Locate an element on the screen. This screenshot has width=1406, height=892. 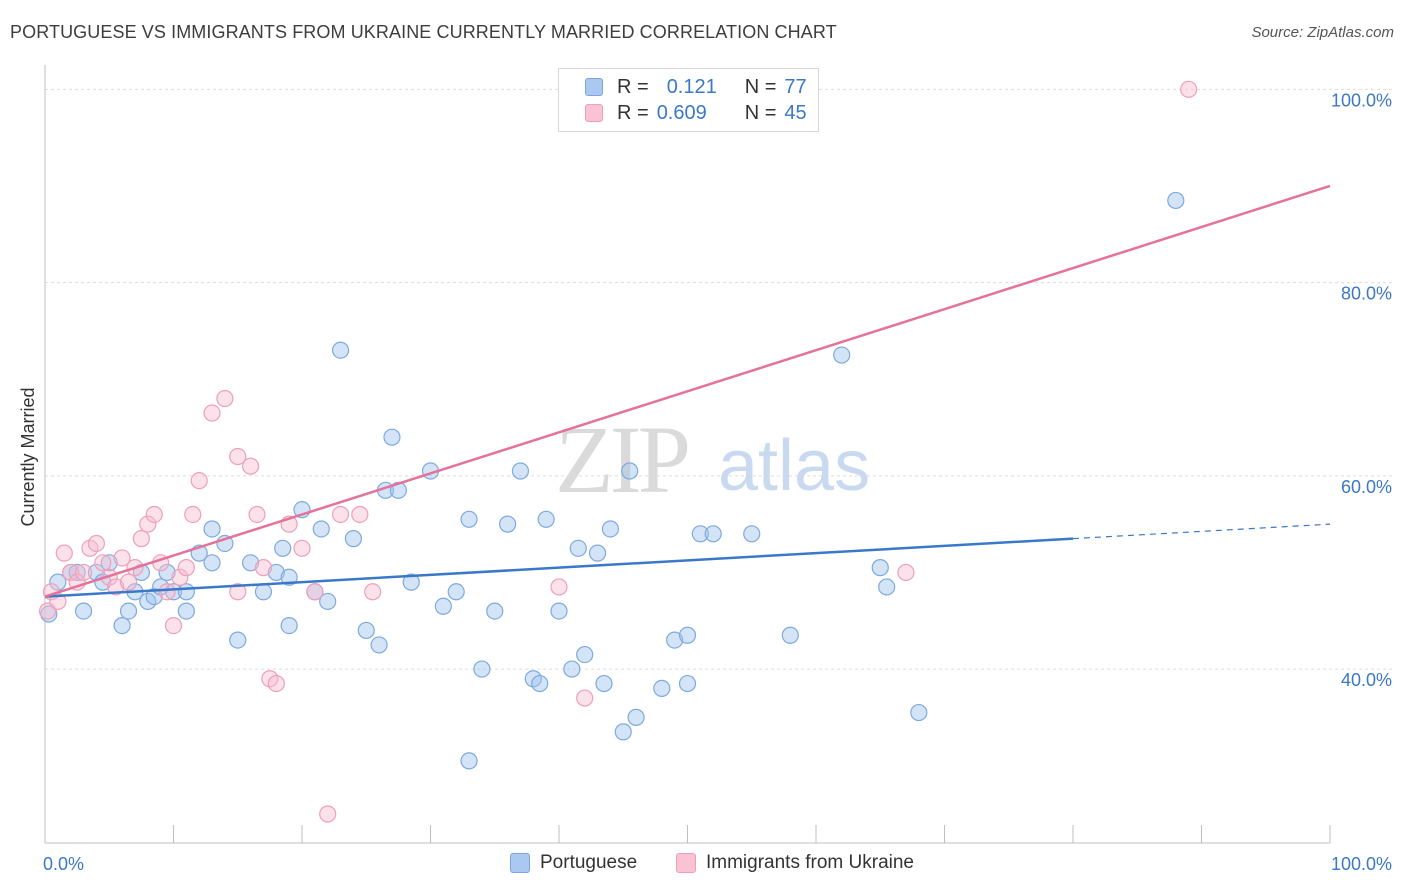
bottom-legend: Portuguese Immigrants from Ukraine is located at coordinates (703, 864).